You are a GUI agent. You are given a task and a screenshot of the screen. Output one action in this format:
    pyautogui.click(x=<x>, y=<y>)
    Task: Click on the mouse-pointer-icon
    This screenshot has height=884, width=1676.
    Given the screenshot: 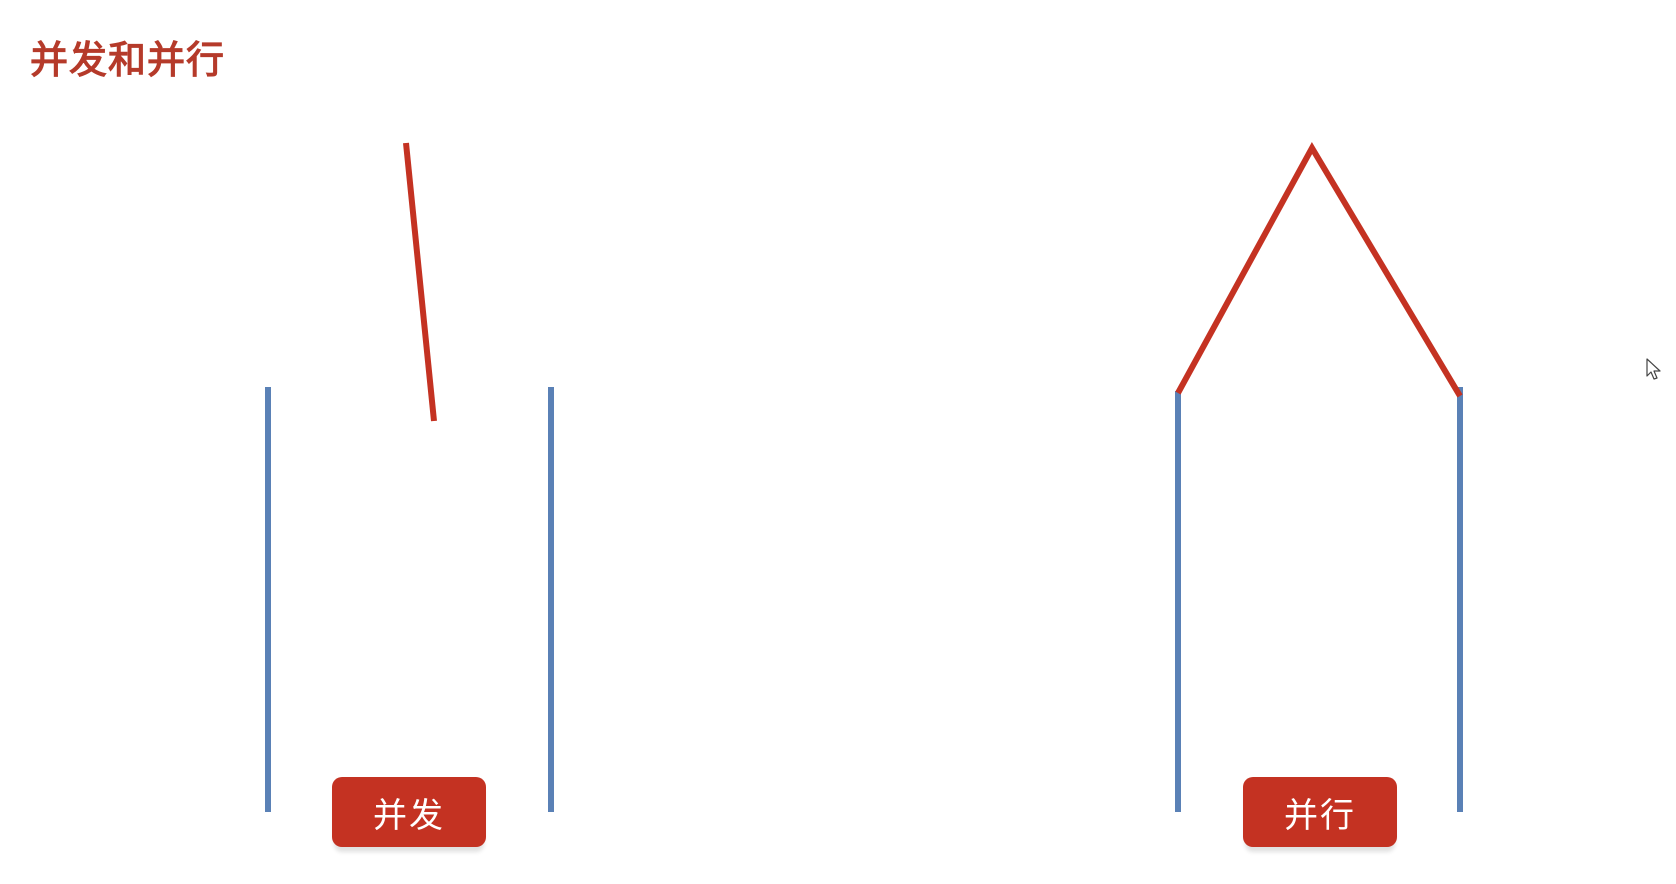 What is the action you would take?
    pyautogui.click(x=1653, y=369)
    